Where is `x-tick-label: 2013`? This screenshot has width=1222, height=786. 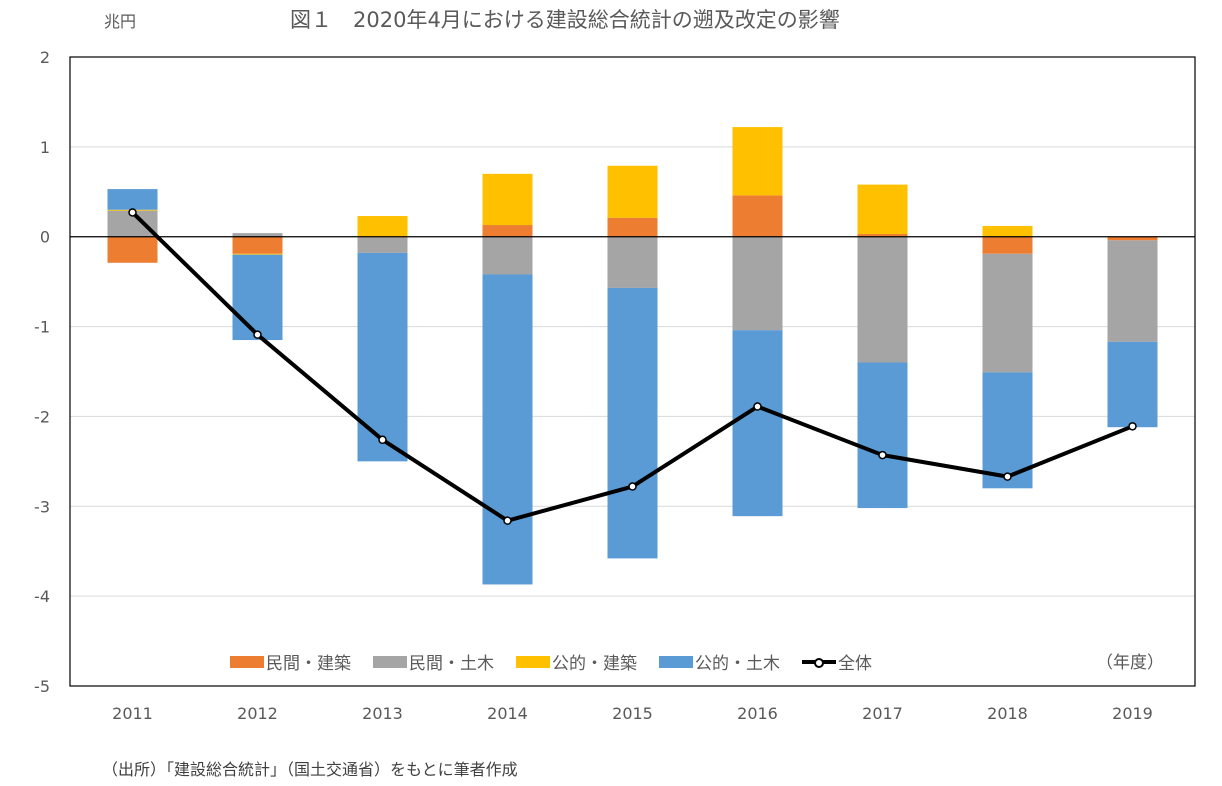 x-tick-label: 2013 is located at coordinates (382, 713).